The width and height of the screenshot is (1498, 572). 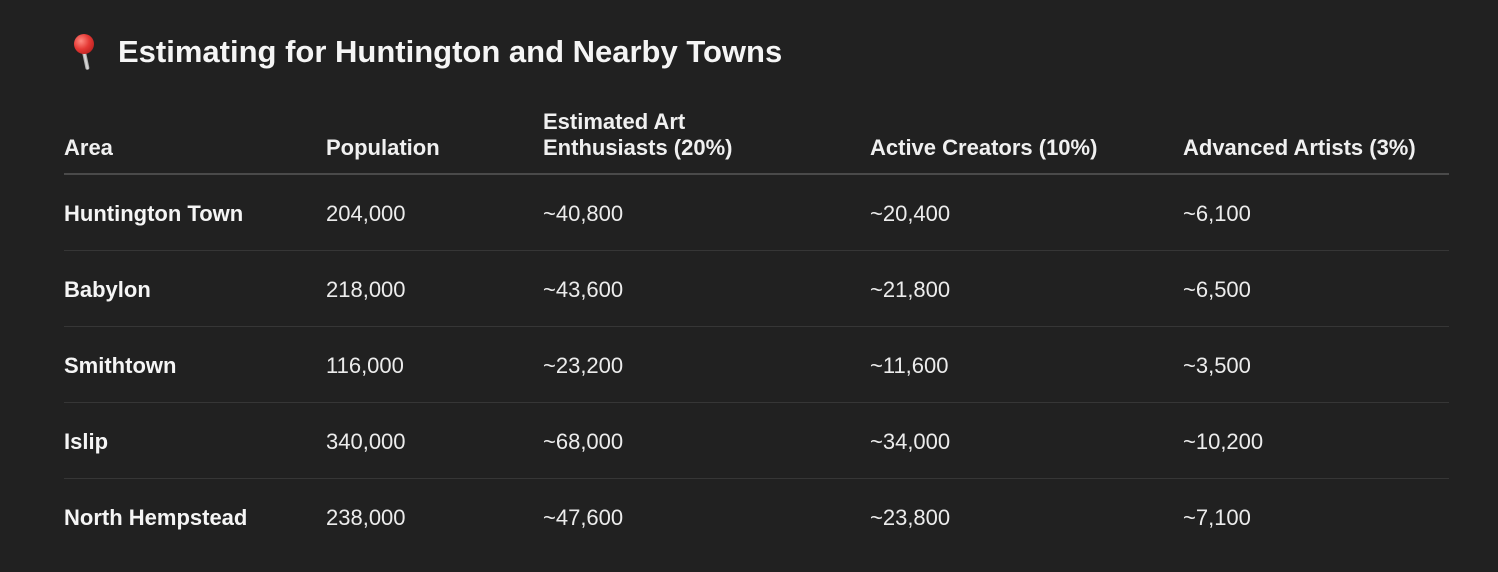 I want to click on area-cell: Smithtown, so click(x=120, y=365).